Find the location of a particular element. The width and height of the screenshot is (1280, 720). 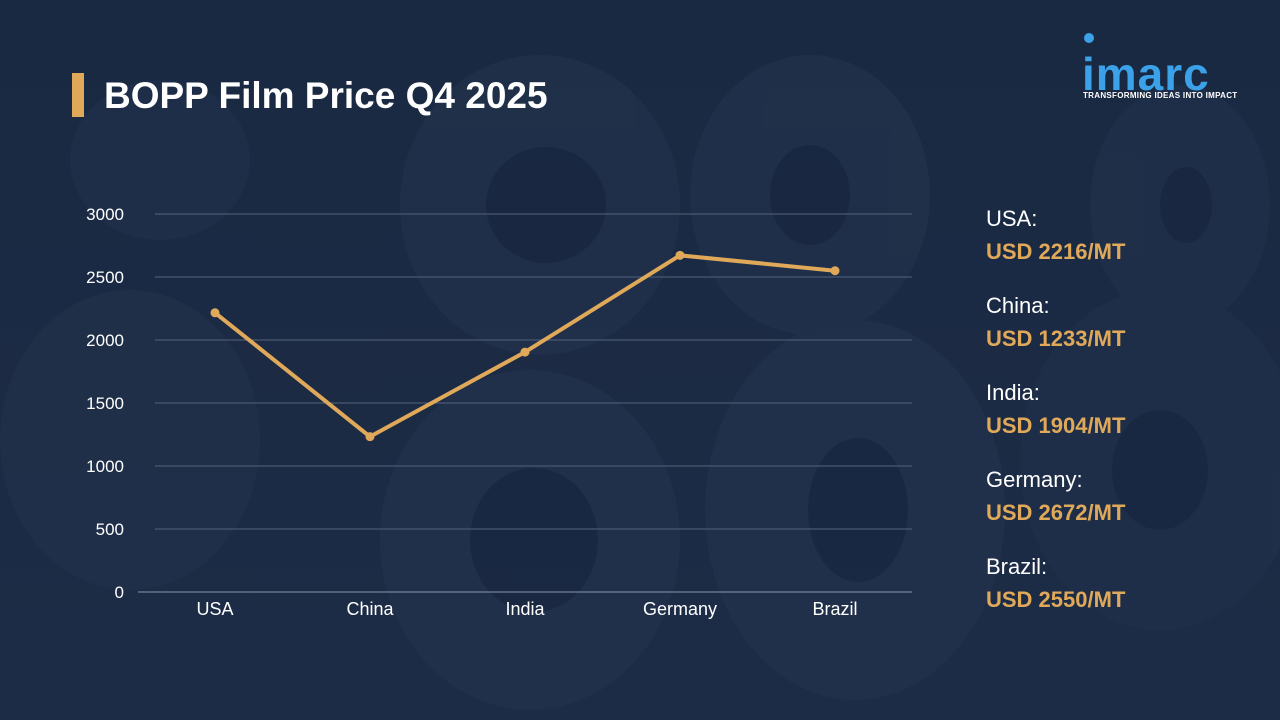

legend-price: USD 2550/MT is located at coordinates (1056, 599).